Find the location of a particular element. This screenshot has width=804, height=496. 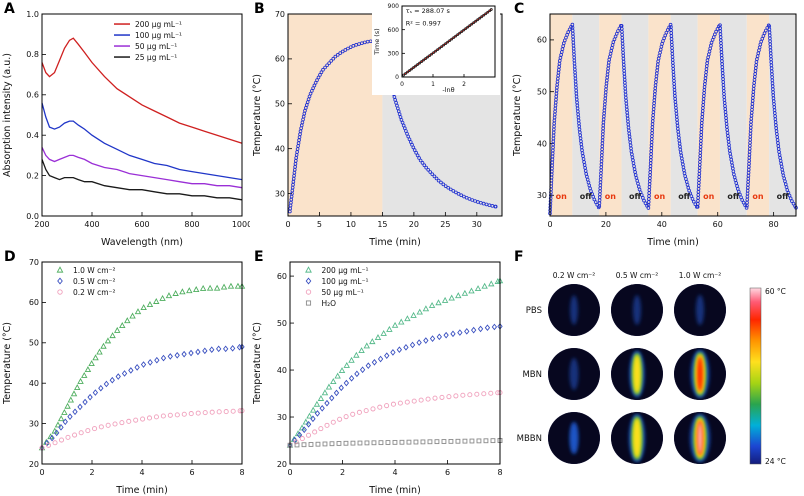

svg-text: 25 is located at coordinates (445, 224).